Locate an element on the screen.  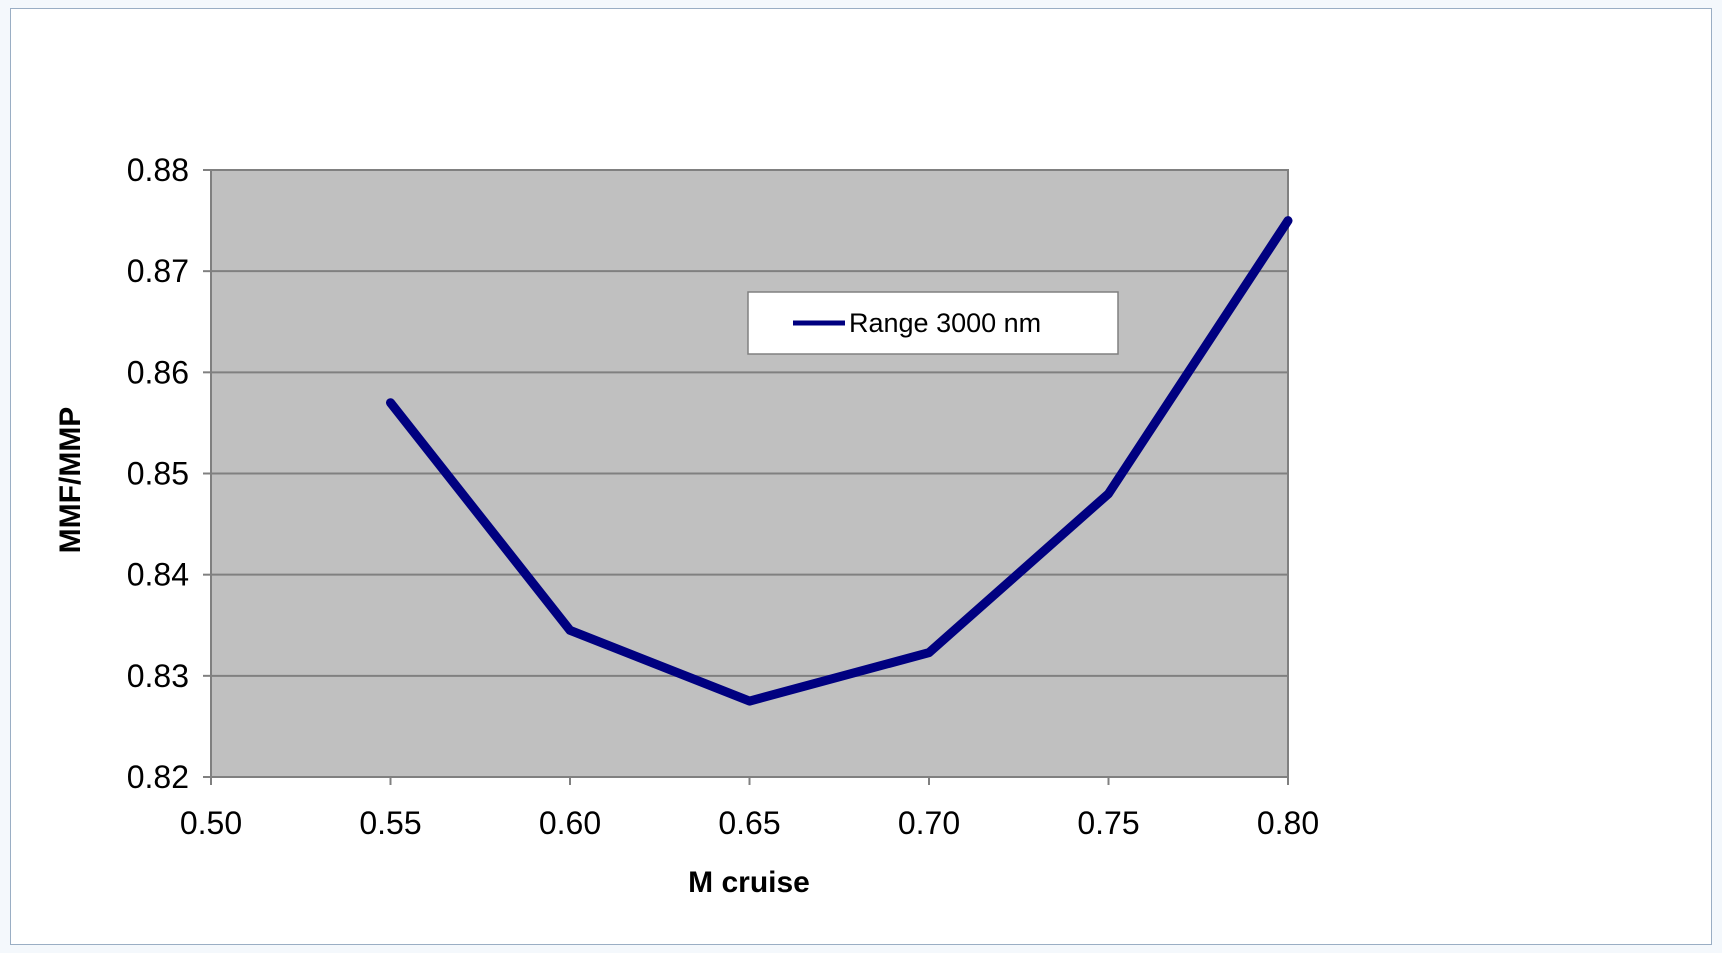
y-tick-label: 0.86 is located at coordinates (158, 372).